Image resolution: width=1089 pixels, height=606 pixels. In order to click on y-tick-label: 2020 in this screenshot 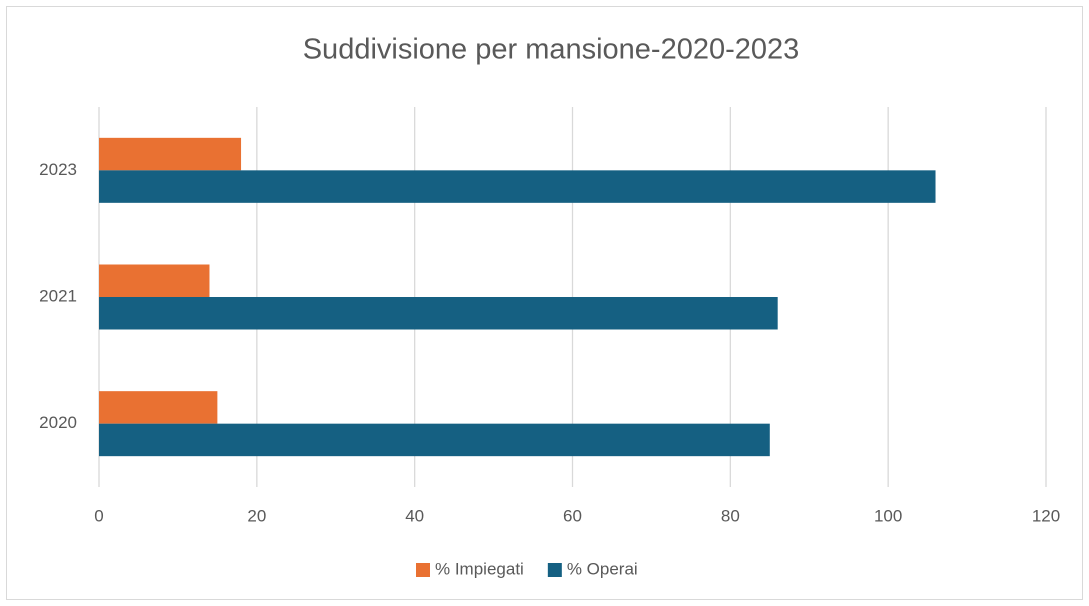, I will do `click(58, 422)`.